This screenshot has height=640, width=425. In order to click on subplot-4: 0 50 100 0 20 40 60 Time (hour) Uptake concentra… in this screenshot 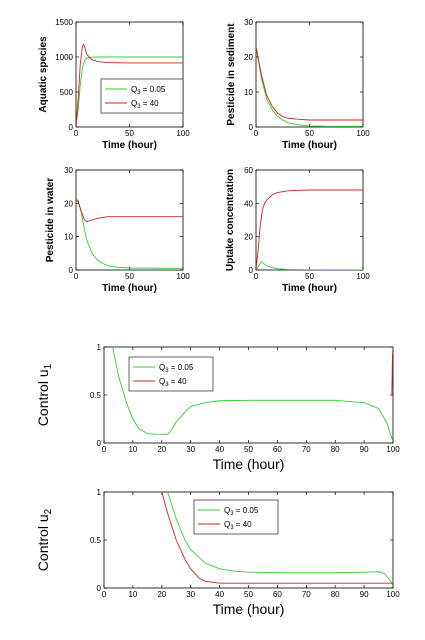, I will do `click(297, 230)`.